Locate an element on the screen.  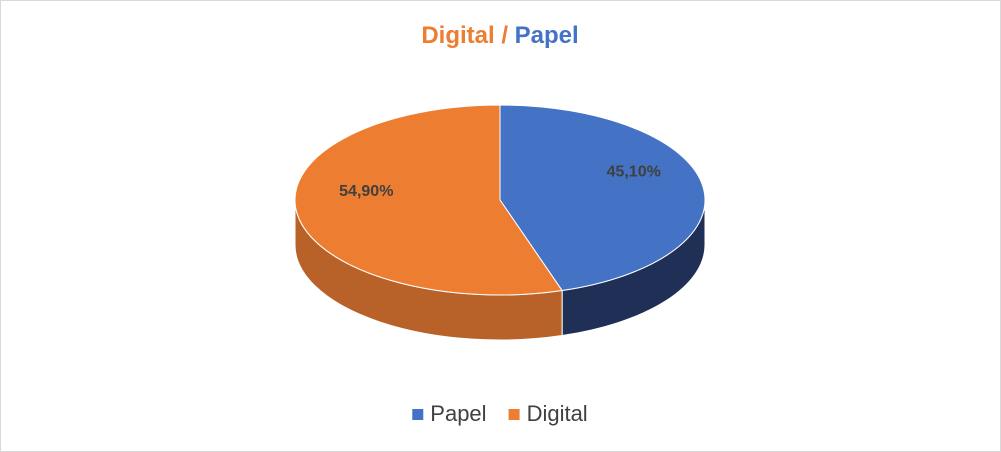
title-part: Papel is located at coordinates (547, 35).